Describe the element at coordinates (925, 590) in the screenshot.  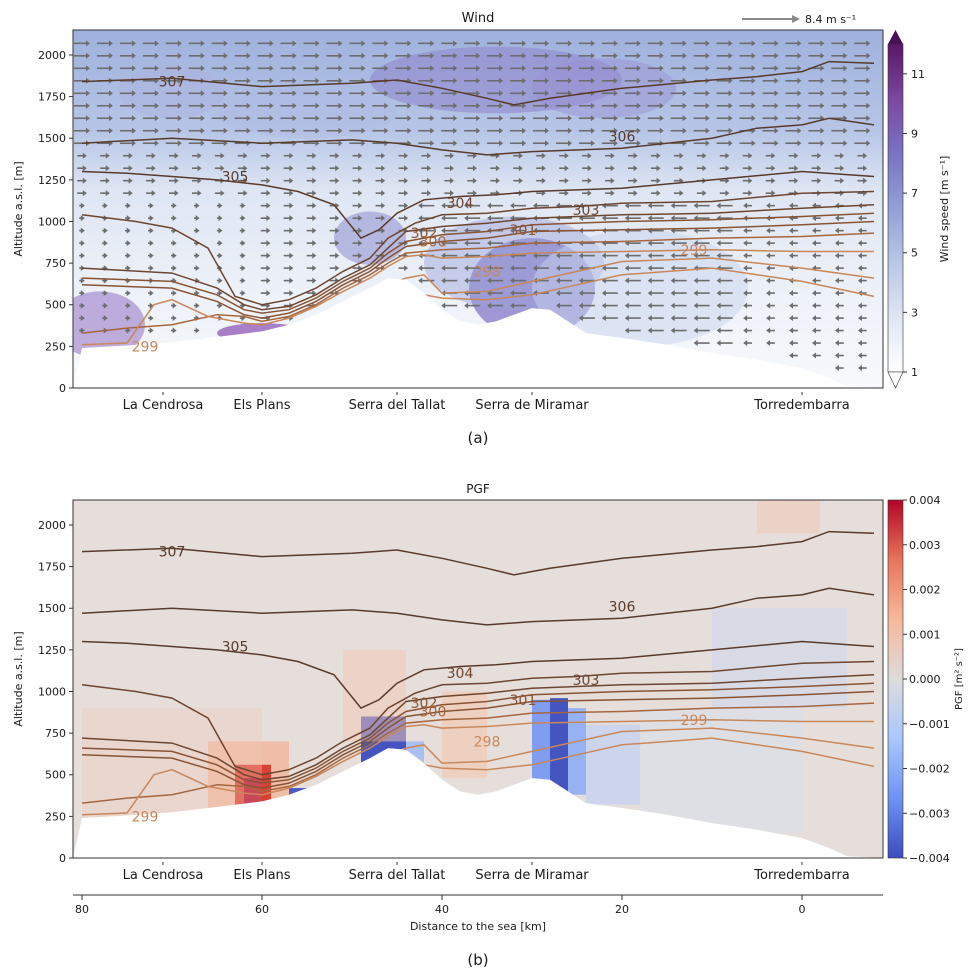
I see `colorbar-tick-label: 0.002` at that location.